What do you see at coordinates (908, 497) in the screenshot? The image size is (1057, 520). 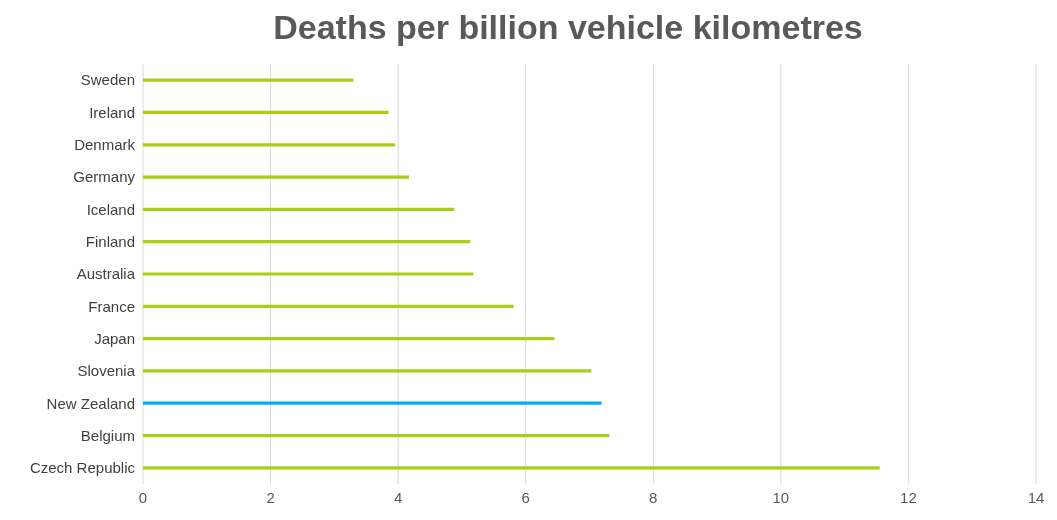 I see `x-tick-label: 12` at bounding box center [908, 497].